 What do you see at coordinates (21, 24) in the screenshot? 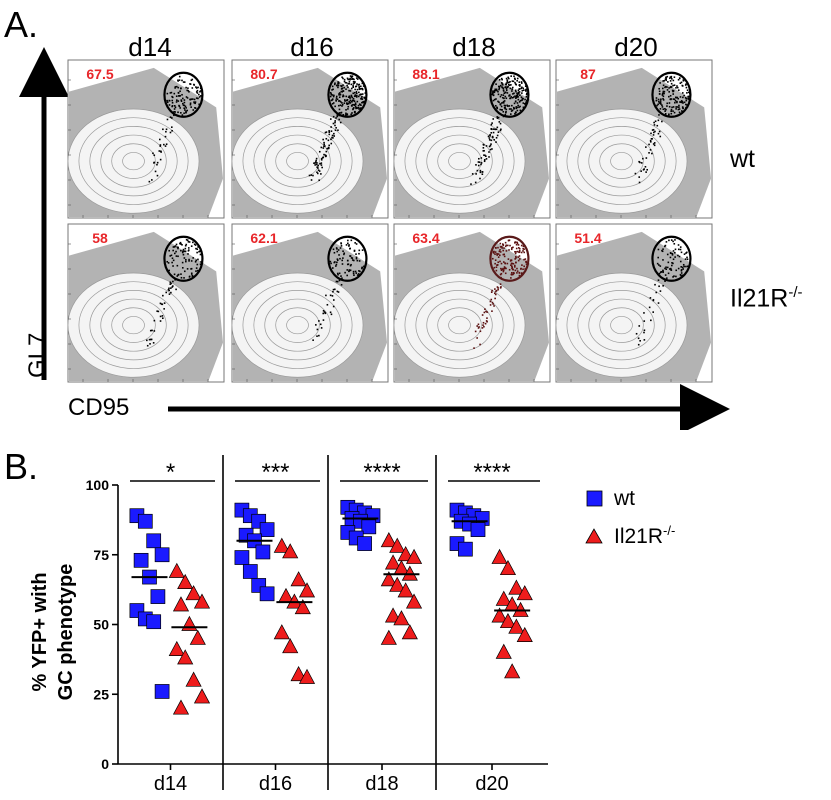
I see `panel-a-label: A.` at bounding box center [21, 24].